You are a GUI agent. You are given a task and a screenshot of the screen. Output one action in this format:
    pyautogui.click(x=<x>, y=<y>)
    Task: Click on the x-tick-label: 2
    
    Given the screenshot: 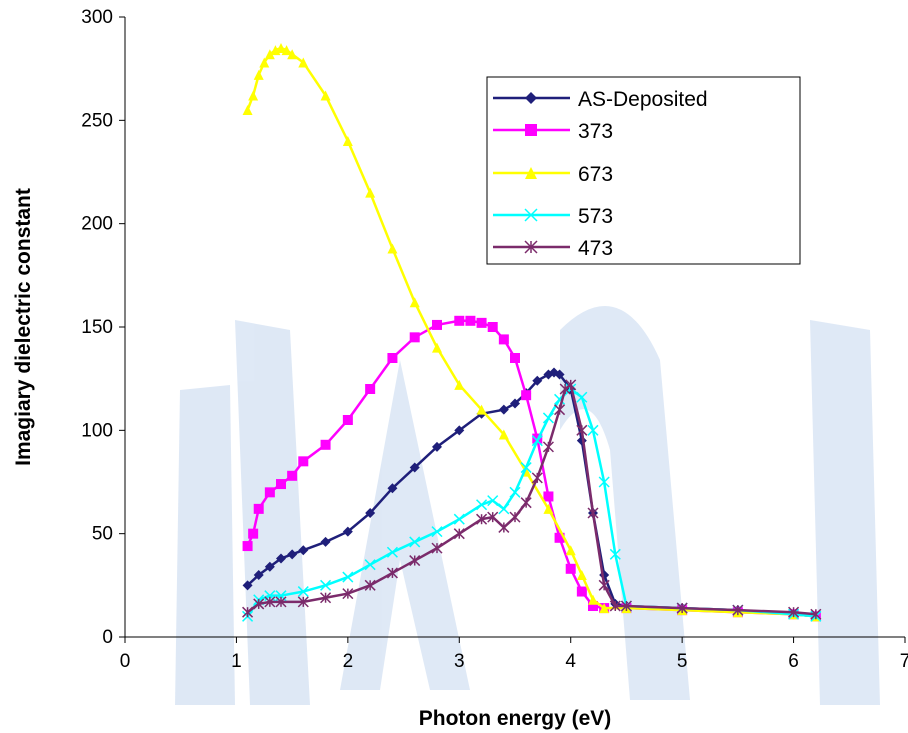 What is the action you would take?
    pyautogui.click(x=348, y=661)
    